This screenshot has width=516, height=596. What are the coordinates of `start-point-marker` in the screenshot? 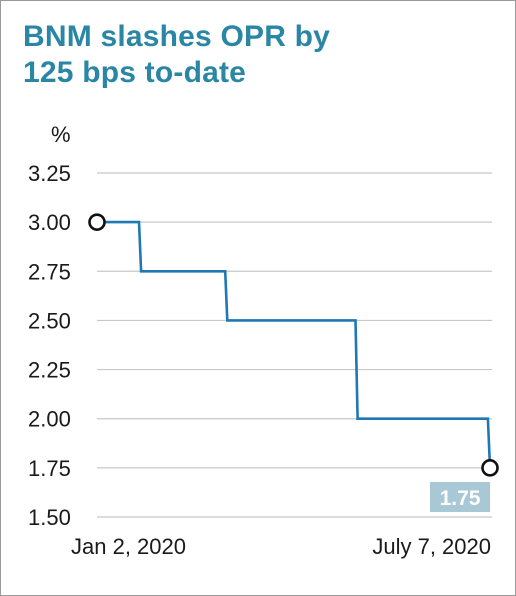 It's located at (97, 222).